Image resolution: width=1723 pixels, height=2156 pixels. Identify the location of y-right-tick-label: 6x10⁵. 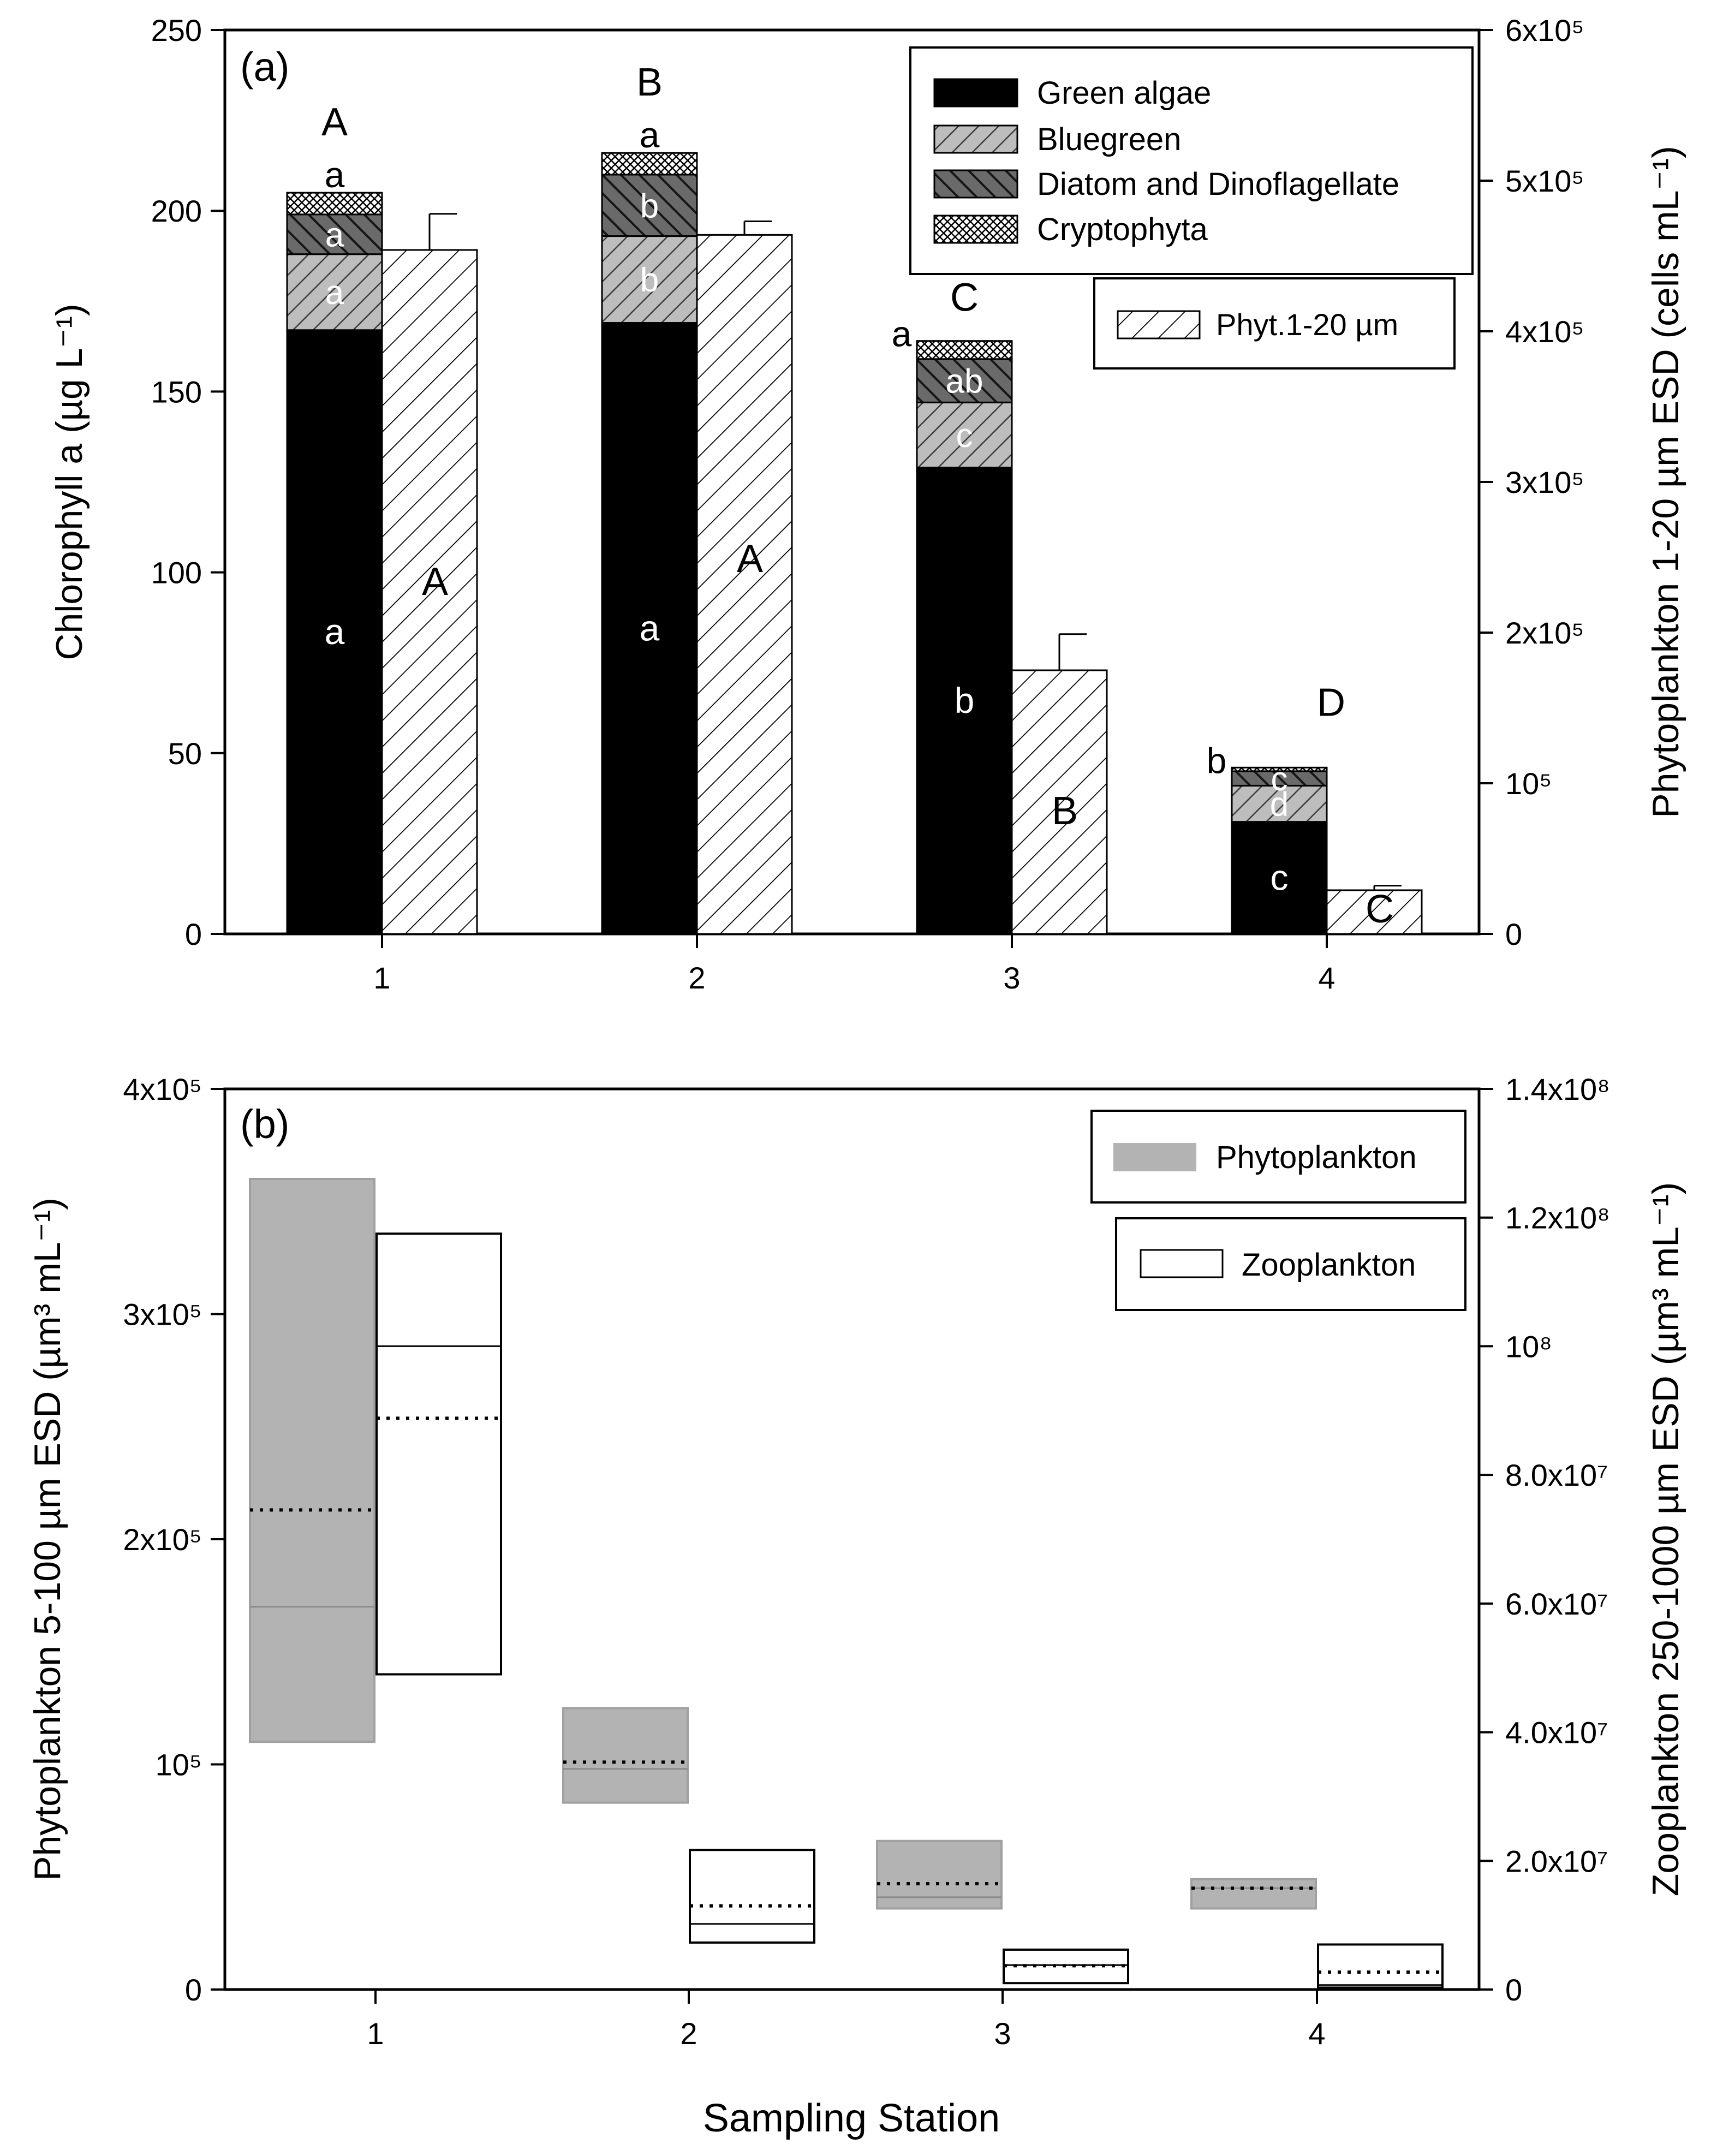
(1544, 30).